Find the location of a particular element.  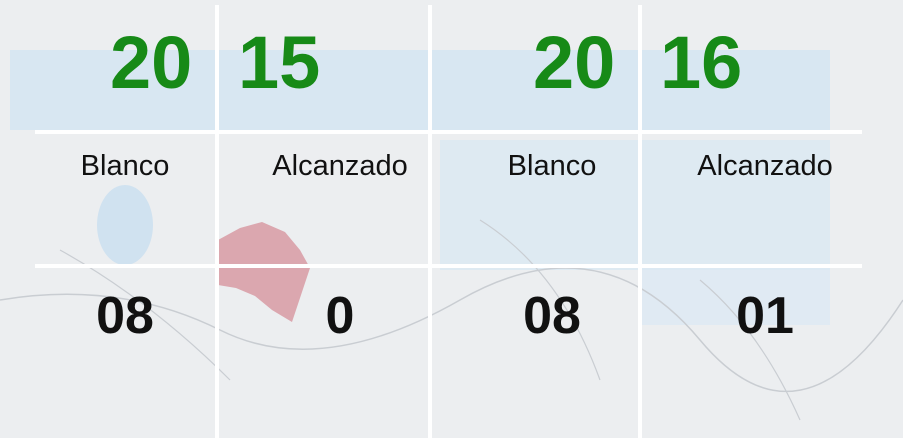

count-value: 01 is located at coordinates (765, 316).